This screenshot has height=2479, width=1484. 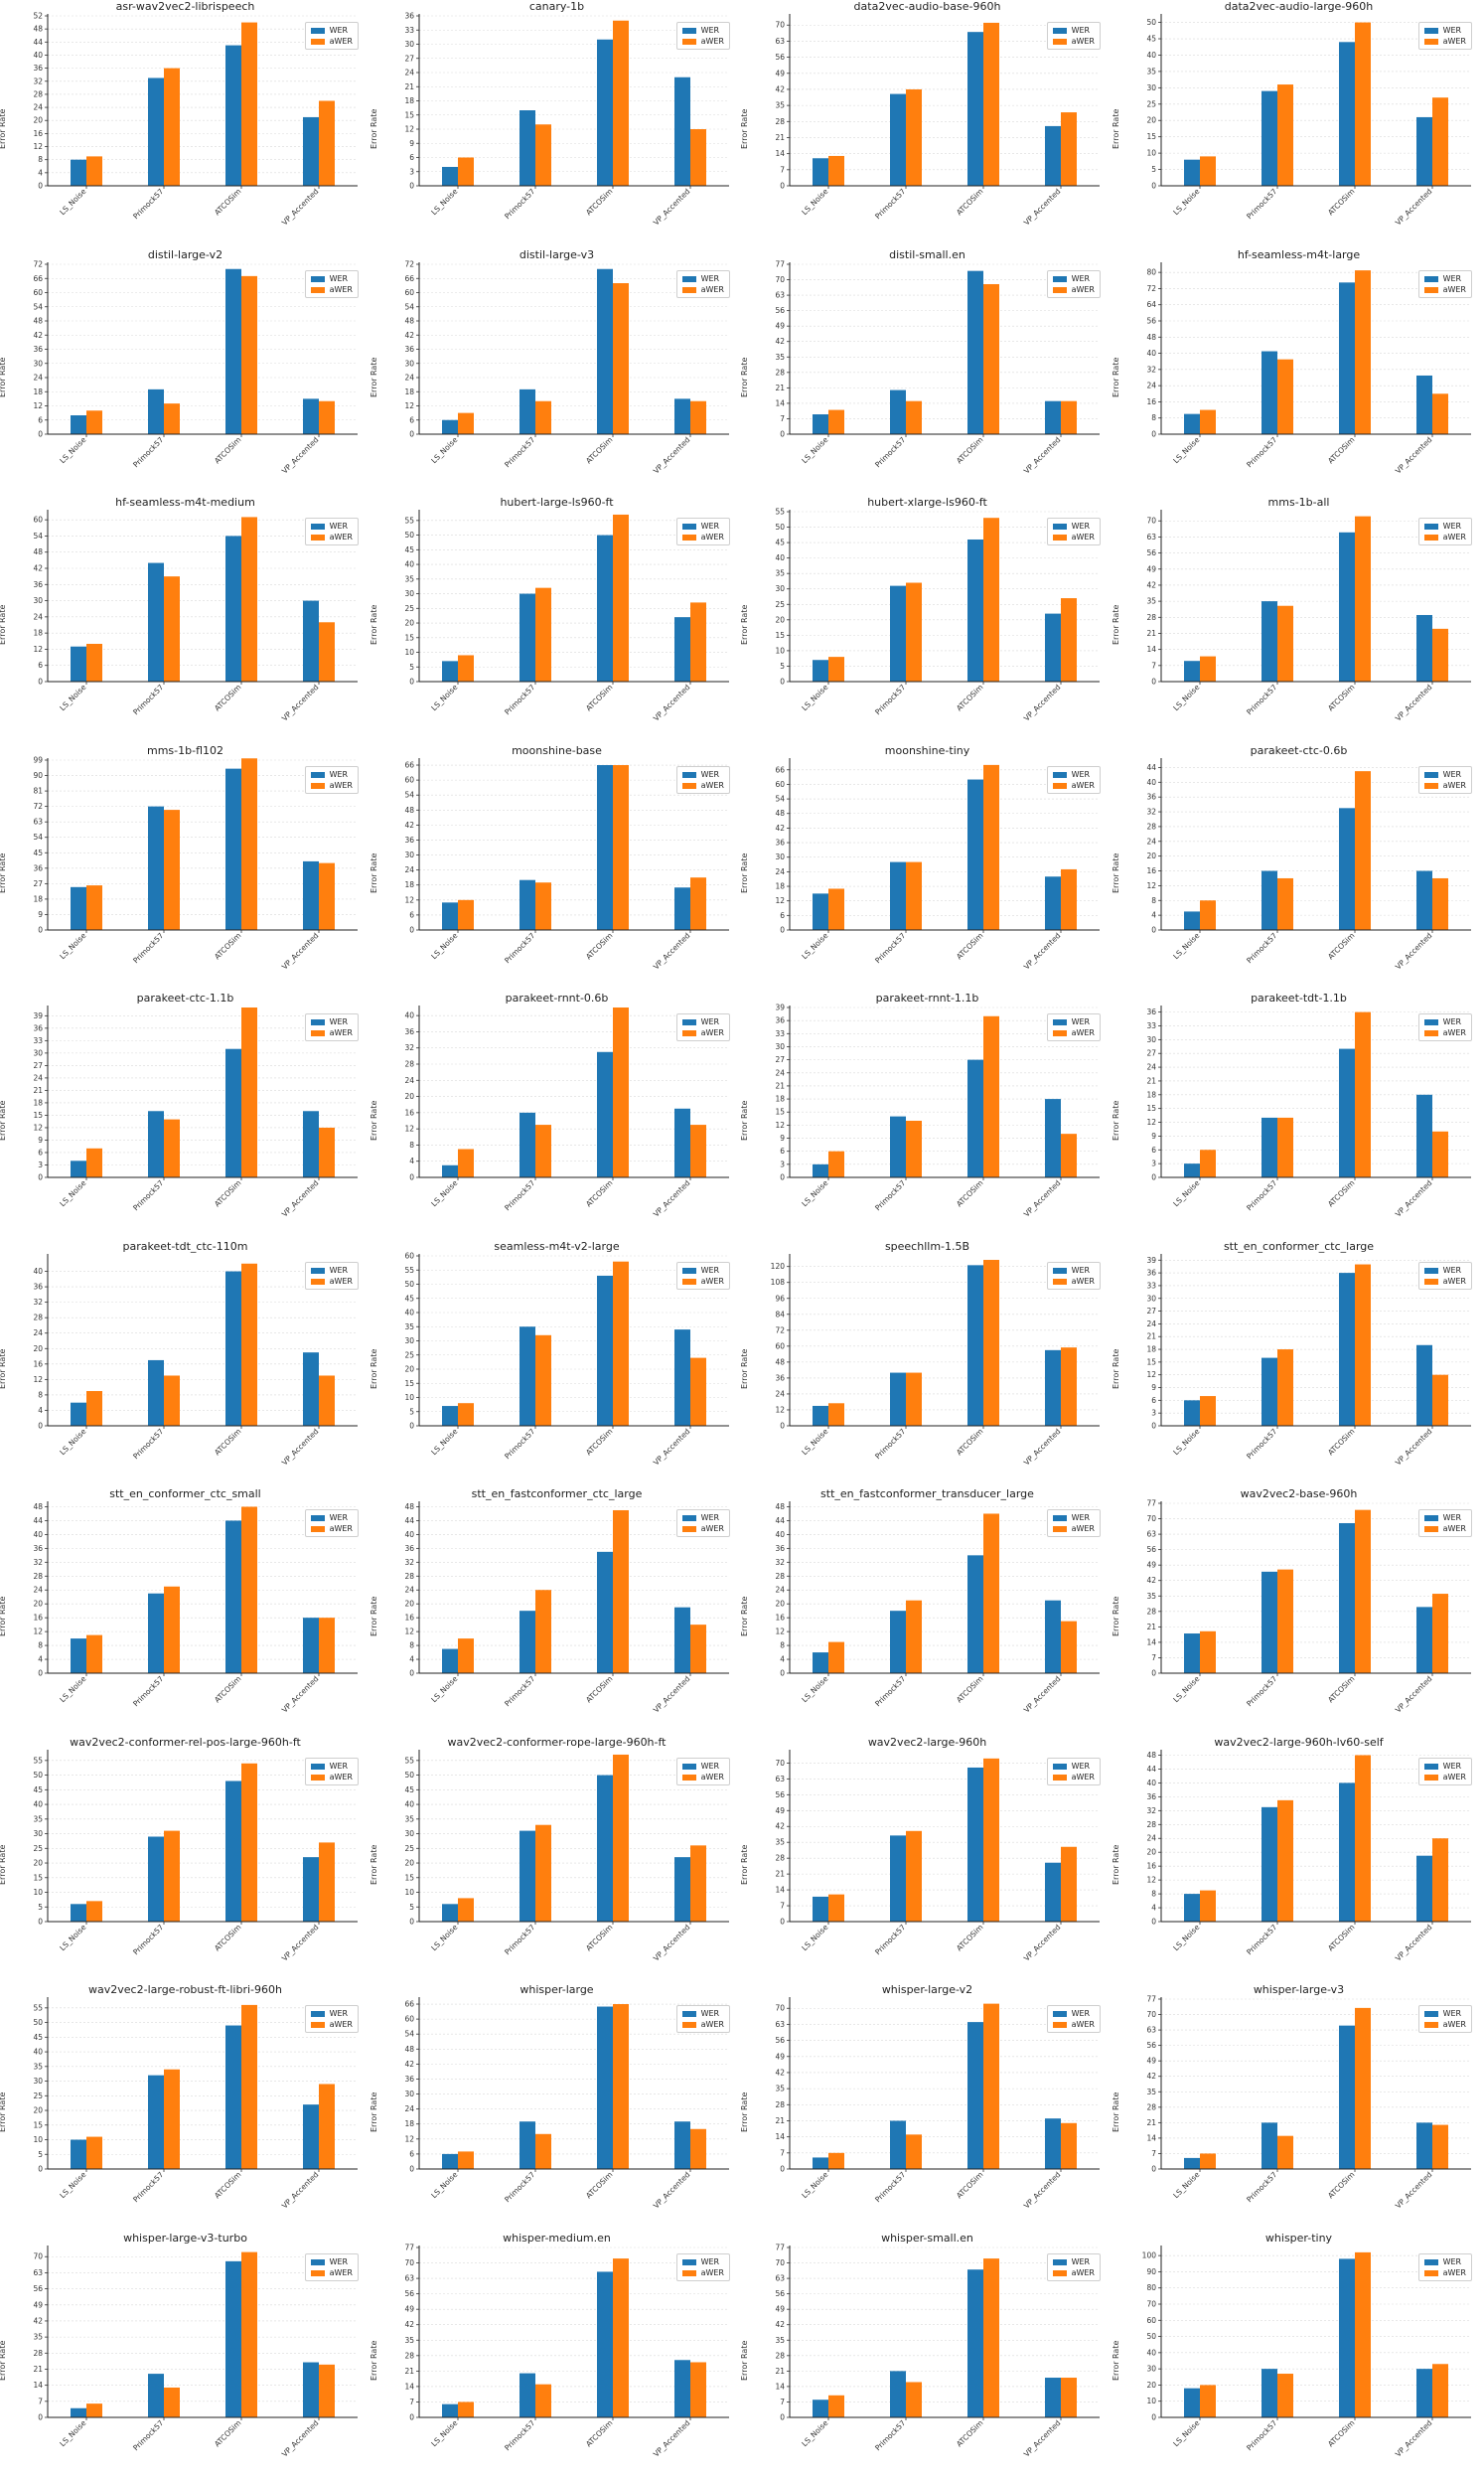 What do you see at coordinates (1151, 783) in the screenshot?
I see `y-tick-label: 40` at bounding box center [1151, 783].